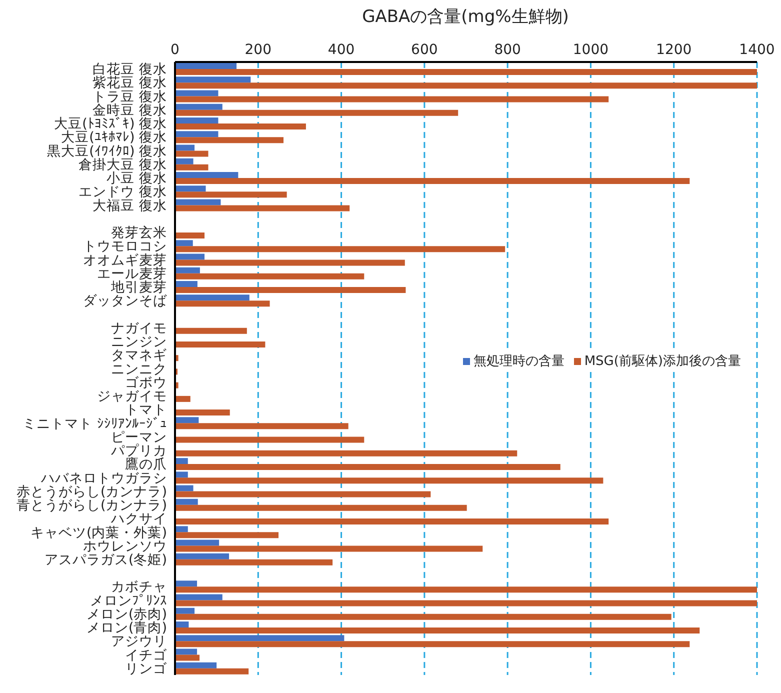  Describe the element at coordinates (424, 50) in the screenshot. I see `x-tick-label: 600` at that location.